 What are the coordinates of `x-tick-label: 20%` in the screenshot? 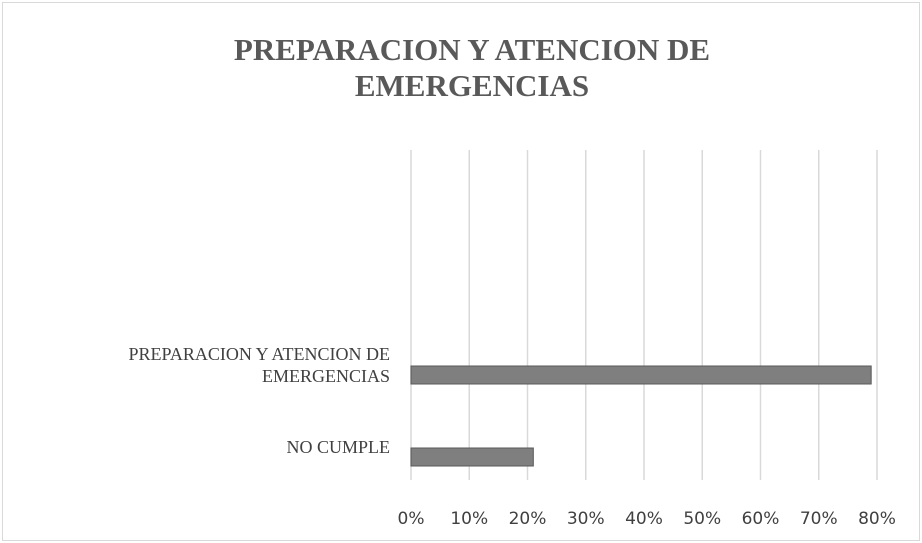 It's located at (528, 519).